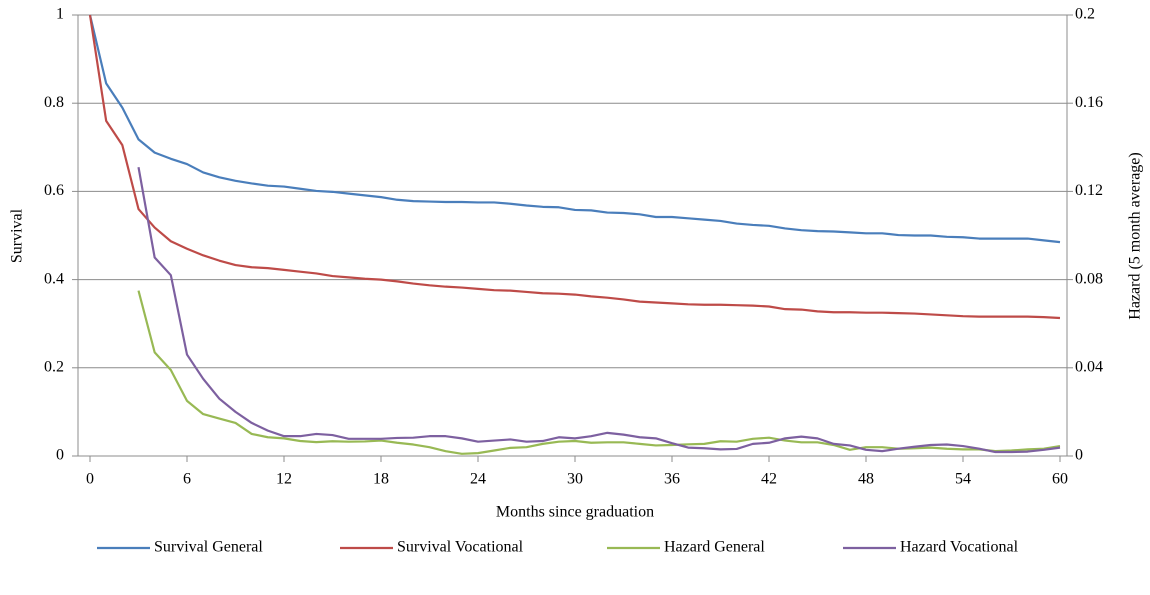  I want to click on legend-label: Survival Vocational, so click(460, 547).